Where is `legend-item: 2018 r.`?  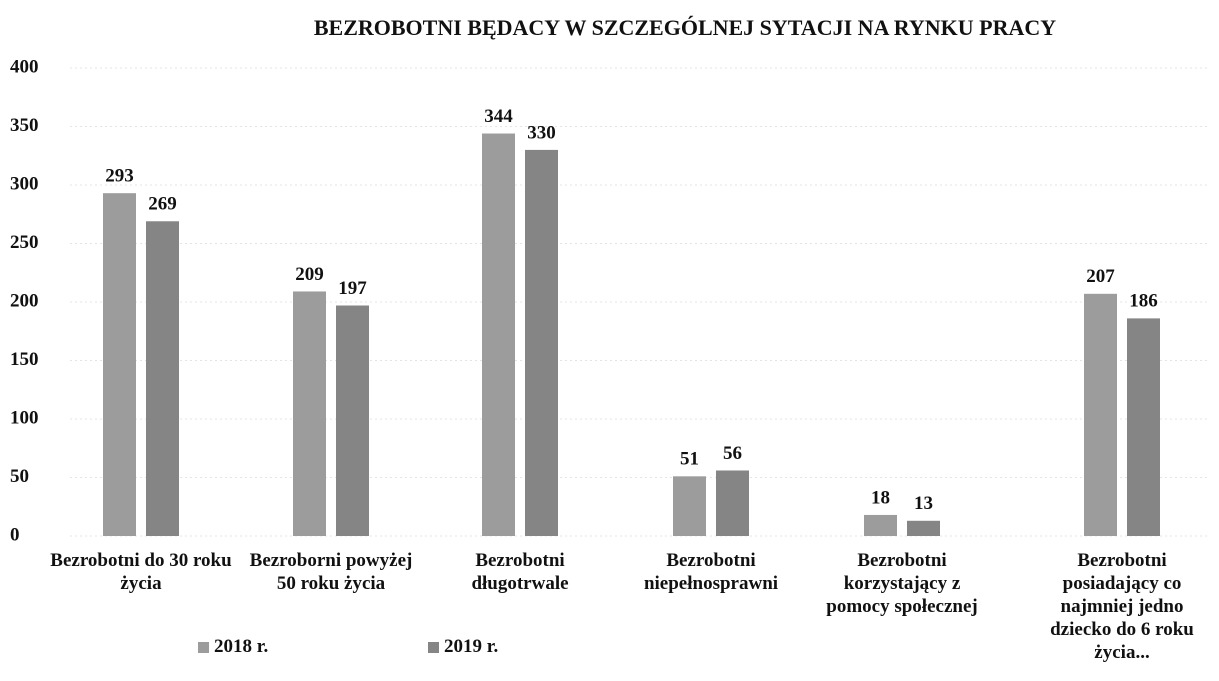
legend-item: 2018 r. is located at coordinates (233, 647).